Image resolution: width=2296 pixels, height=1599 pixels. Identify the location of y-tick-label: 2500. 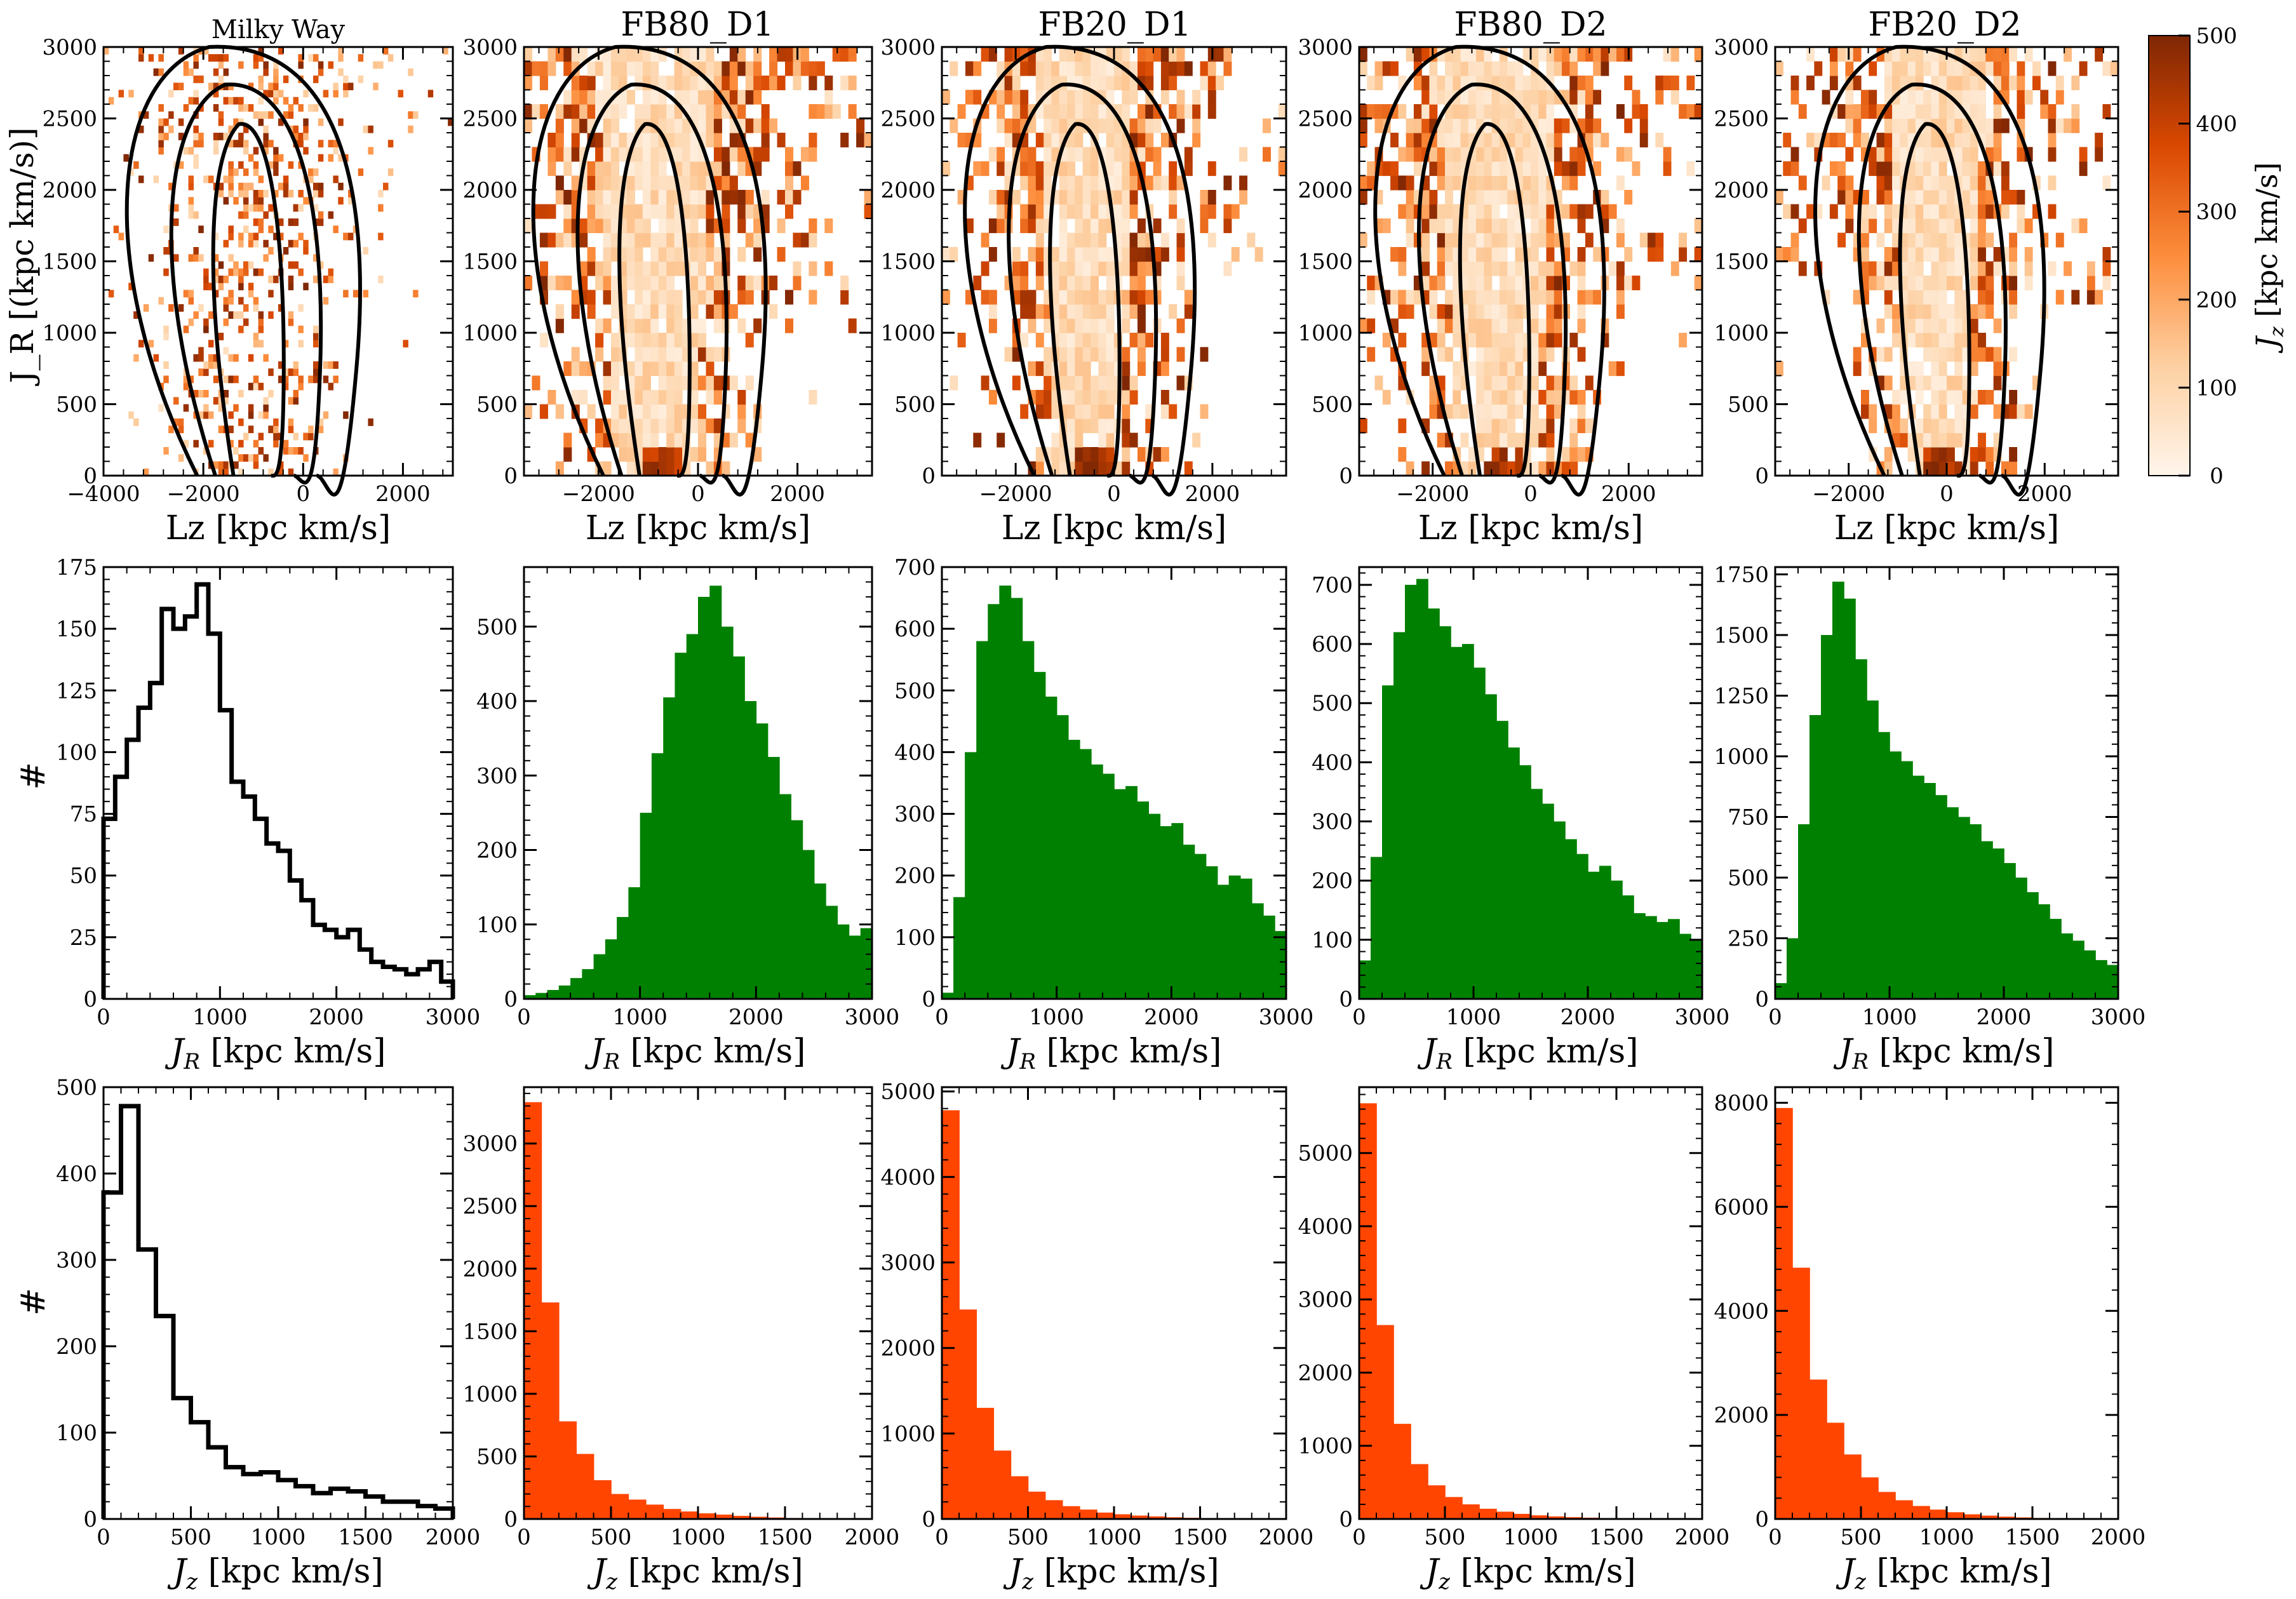
(1741, 119).